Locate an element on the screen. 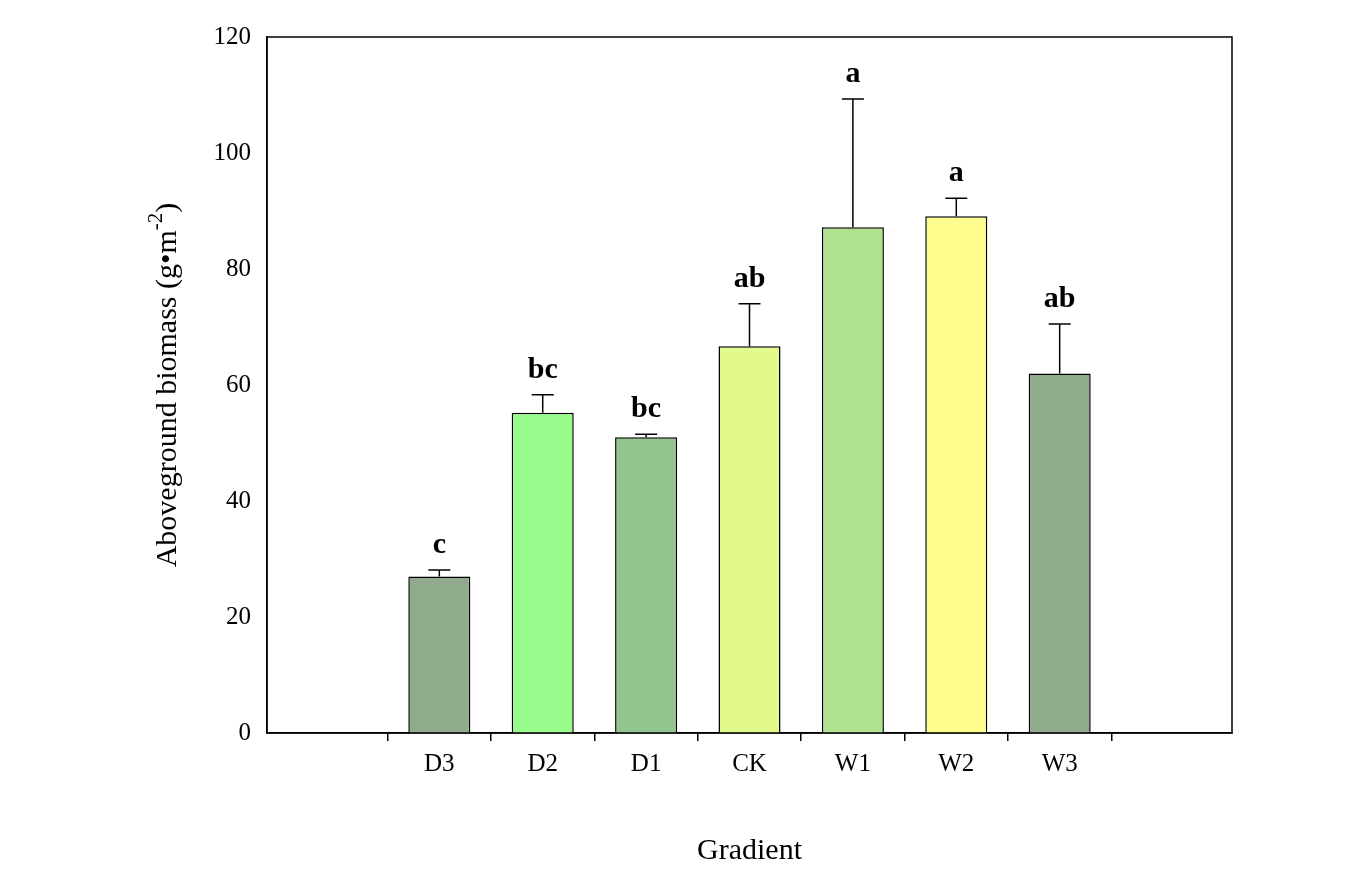 This screenshot has width=1359, height=873. y-tick-label: 120 is located at coordinates (232, 35).